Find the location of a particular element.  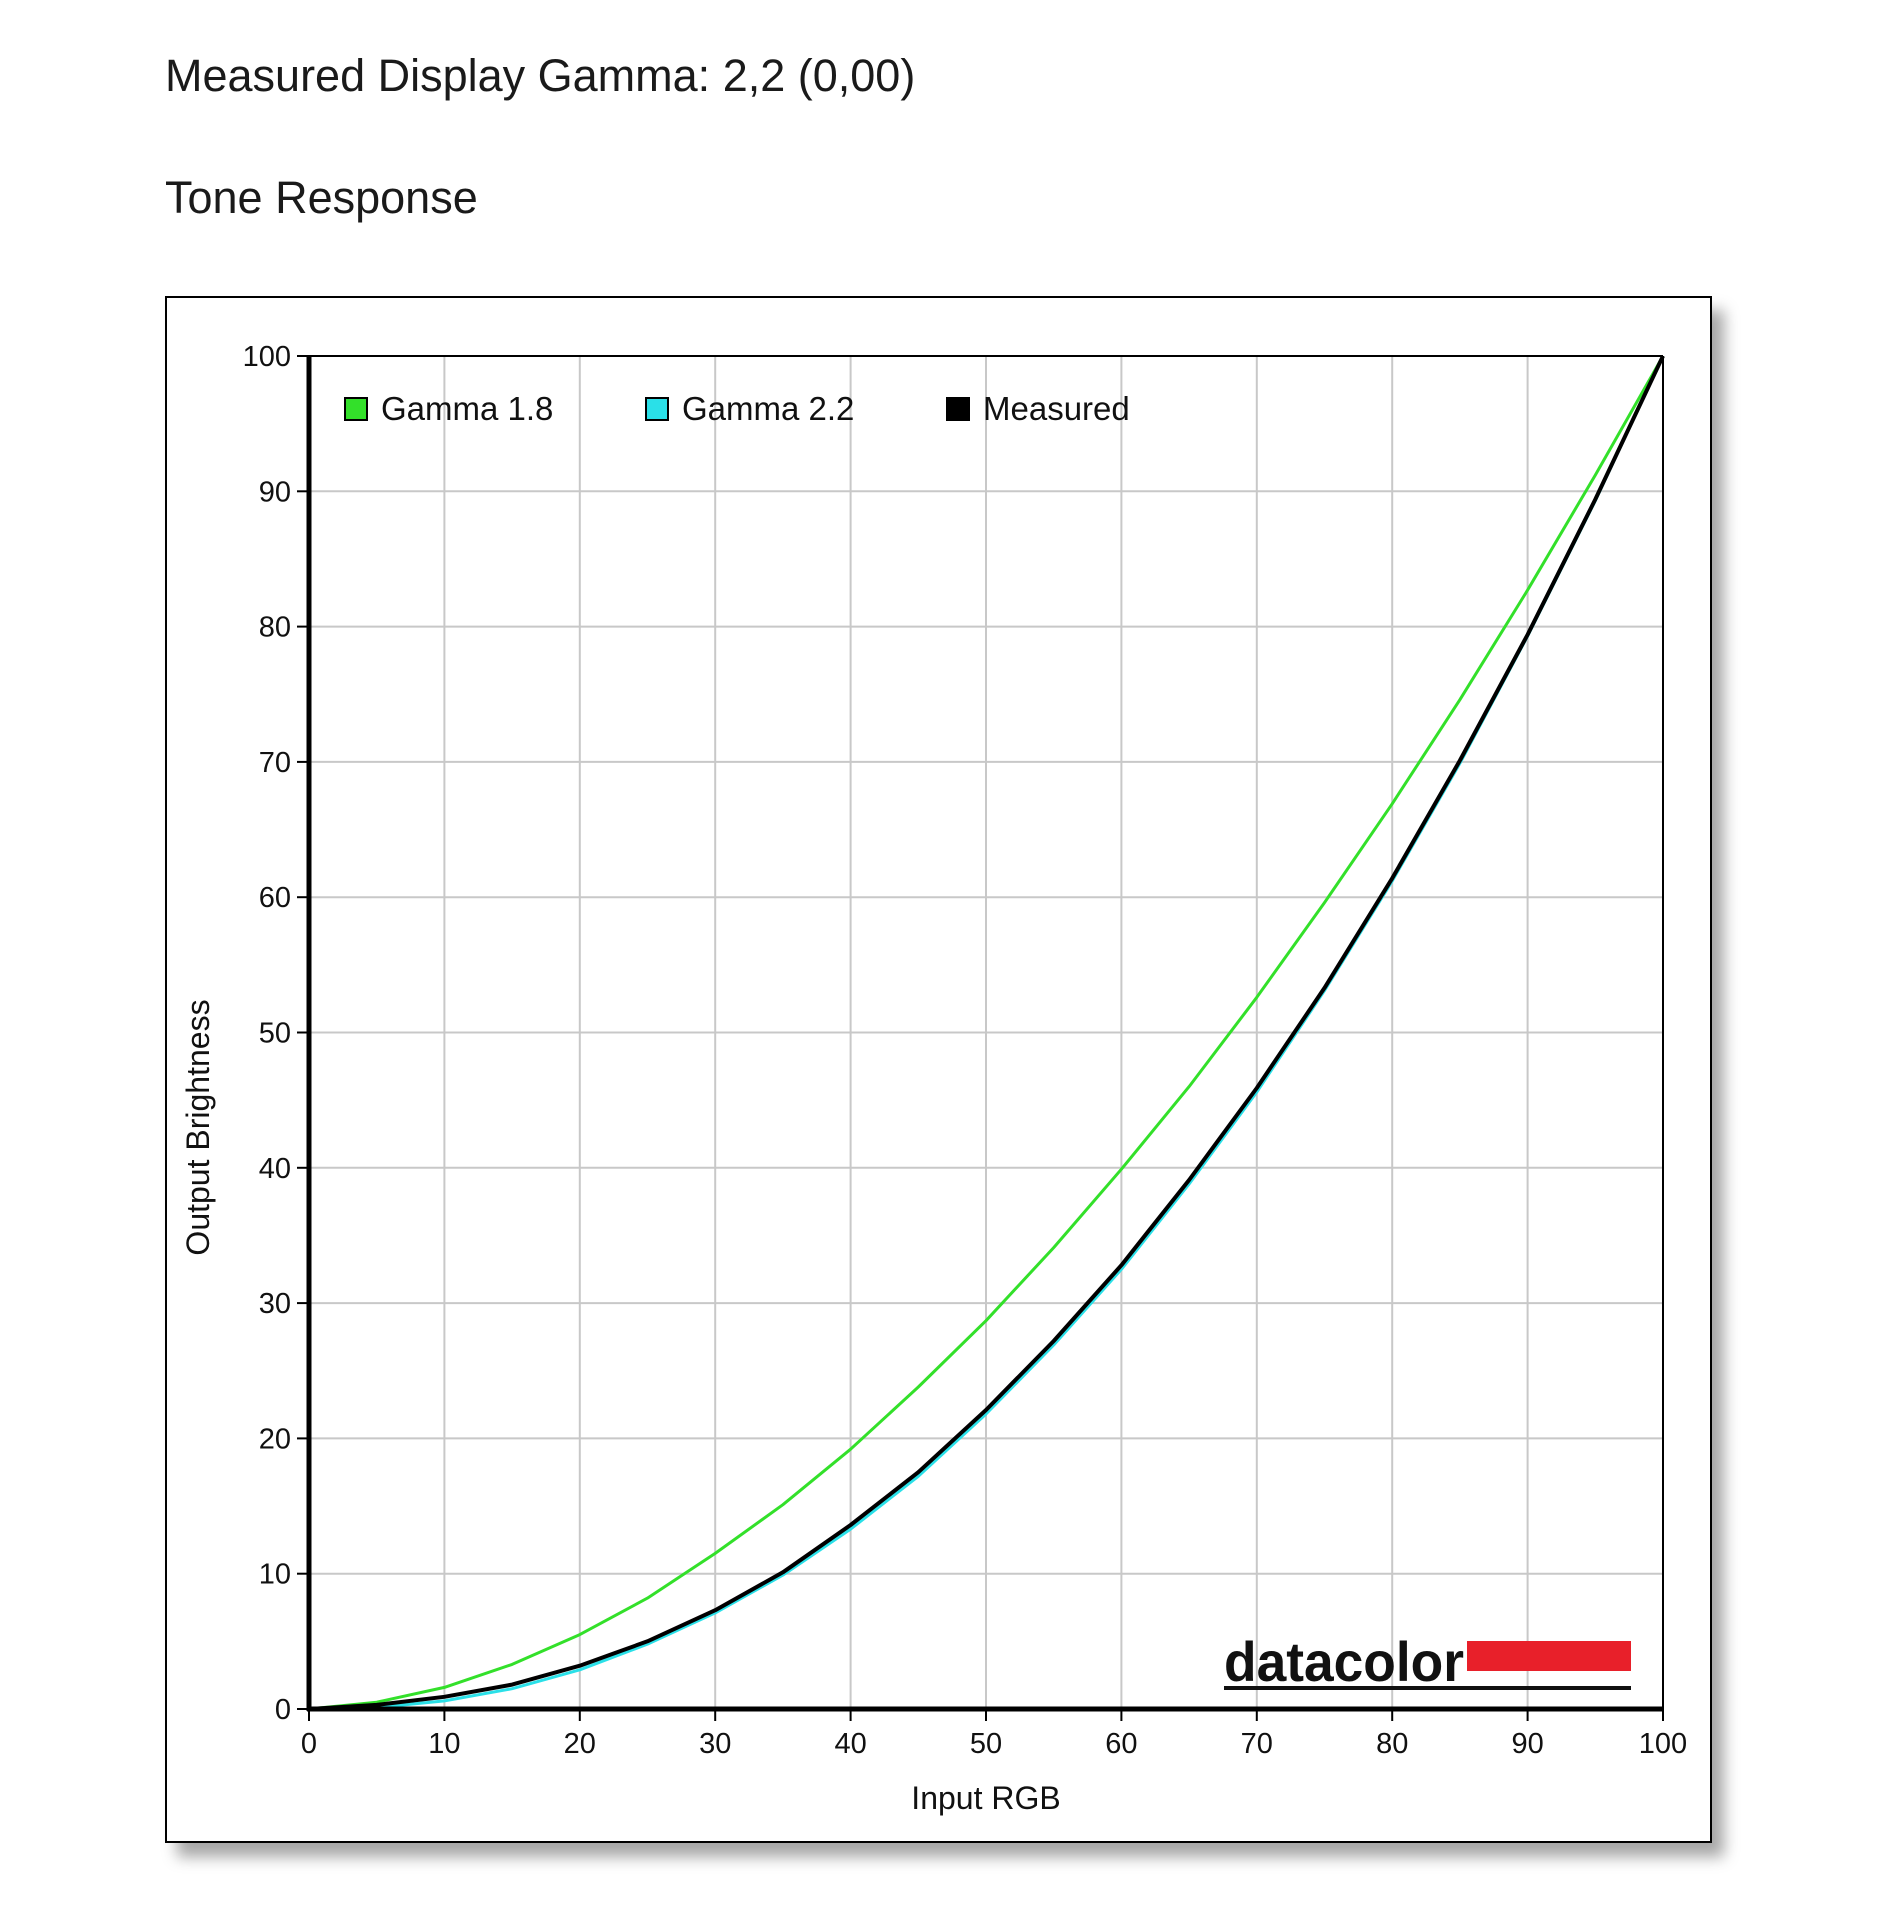

legend: Gamma 1.8 Gamma 2.2 Measured is located at coordinates (737, 408).